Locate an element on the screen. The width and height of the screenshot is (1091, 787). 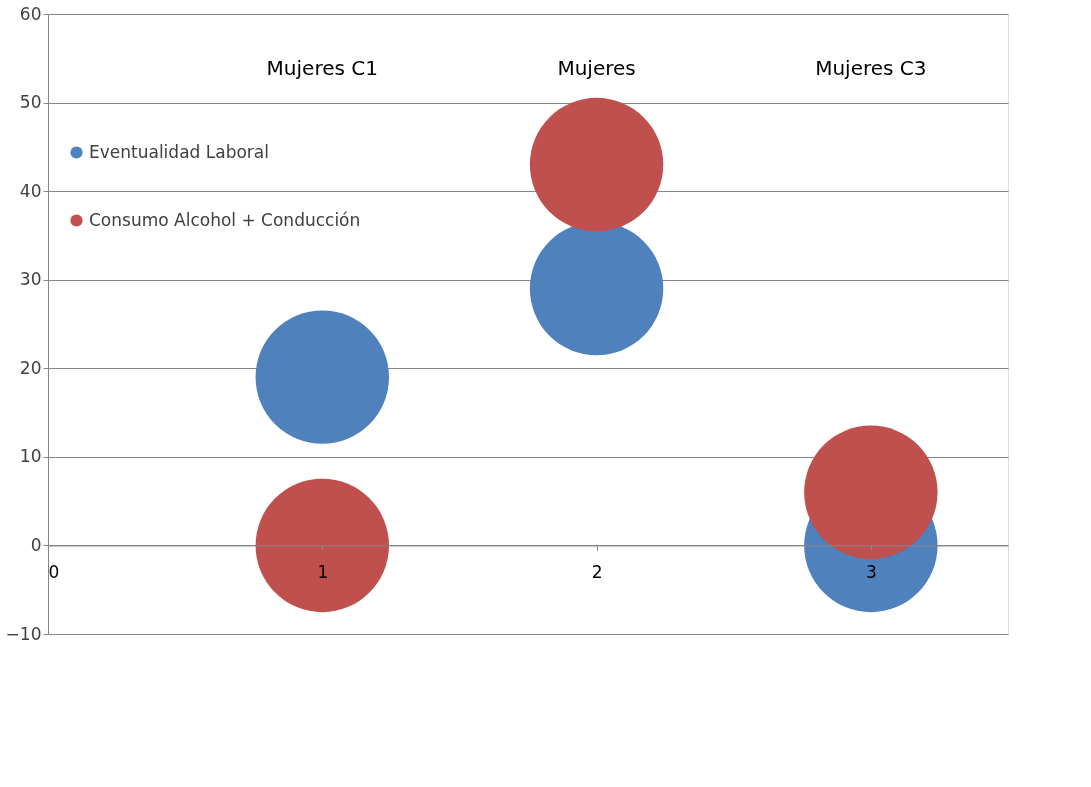
y-tick-label: 10 is located at coordinates (30, 456).